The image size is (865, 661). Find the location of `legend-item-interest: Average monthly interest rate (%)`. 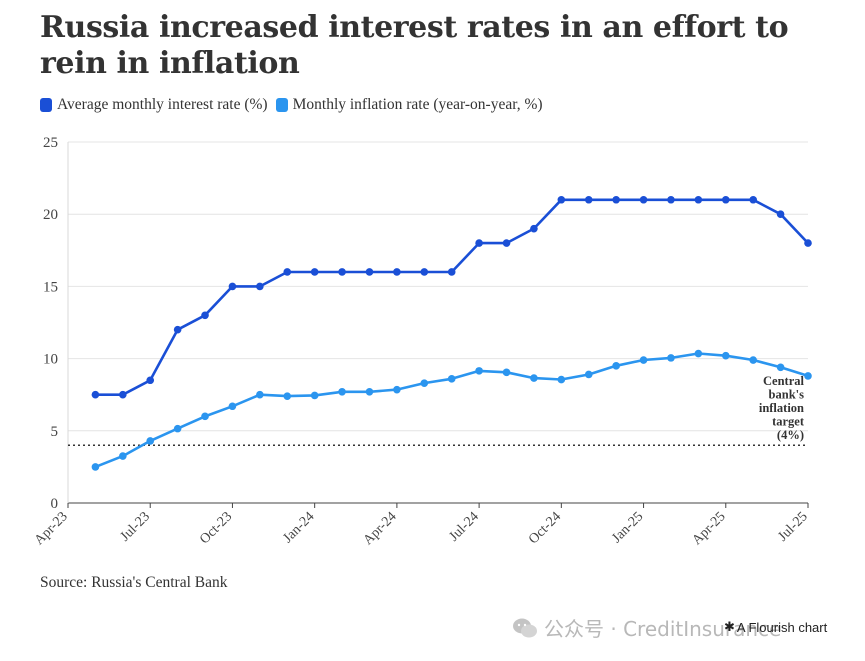

legend-item-interest: Average monthly interest rate (%) is located at coordinates (154, 105).